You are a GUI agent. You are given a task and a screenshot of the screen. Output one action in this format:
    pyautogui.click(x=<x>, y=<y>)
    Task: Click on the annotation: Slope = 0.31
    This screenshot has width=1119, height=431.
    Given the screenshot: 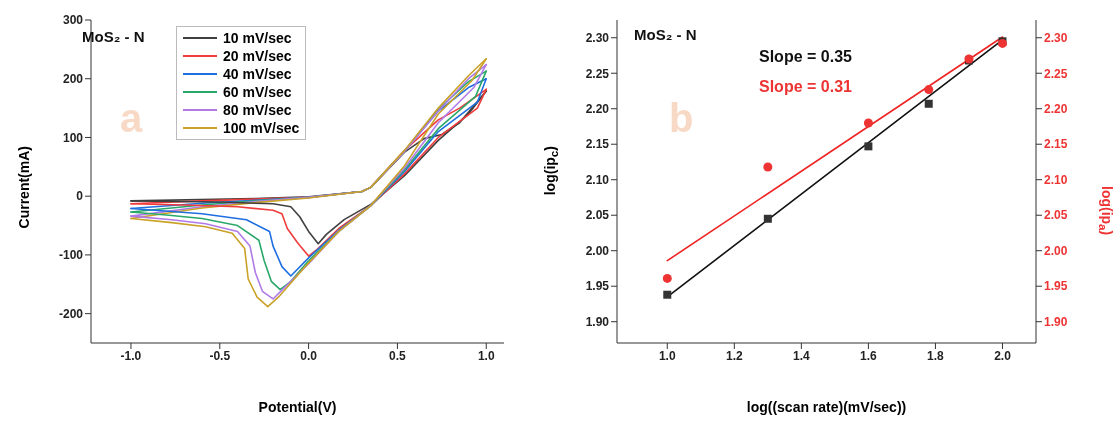 What is the action you would take?
    pyautogui.click(x=805, y=87)
    